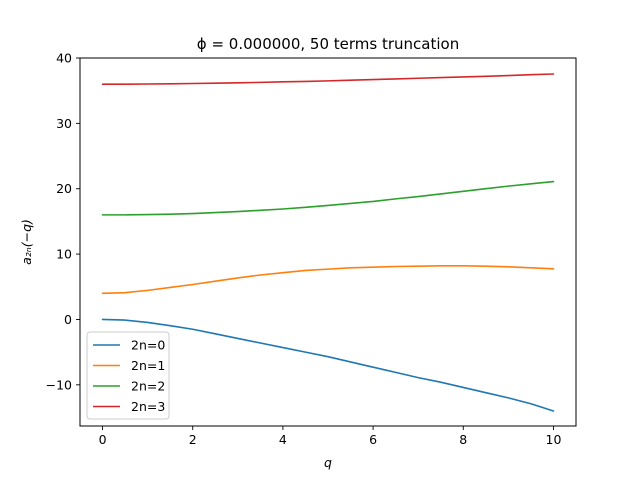  What do you see at coordinates (103, 439) in the screenshot?
I see `x-tick-label: 0` at bounding box center [103, 439].